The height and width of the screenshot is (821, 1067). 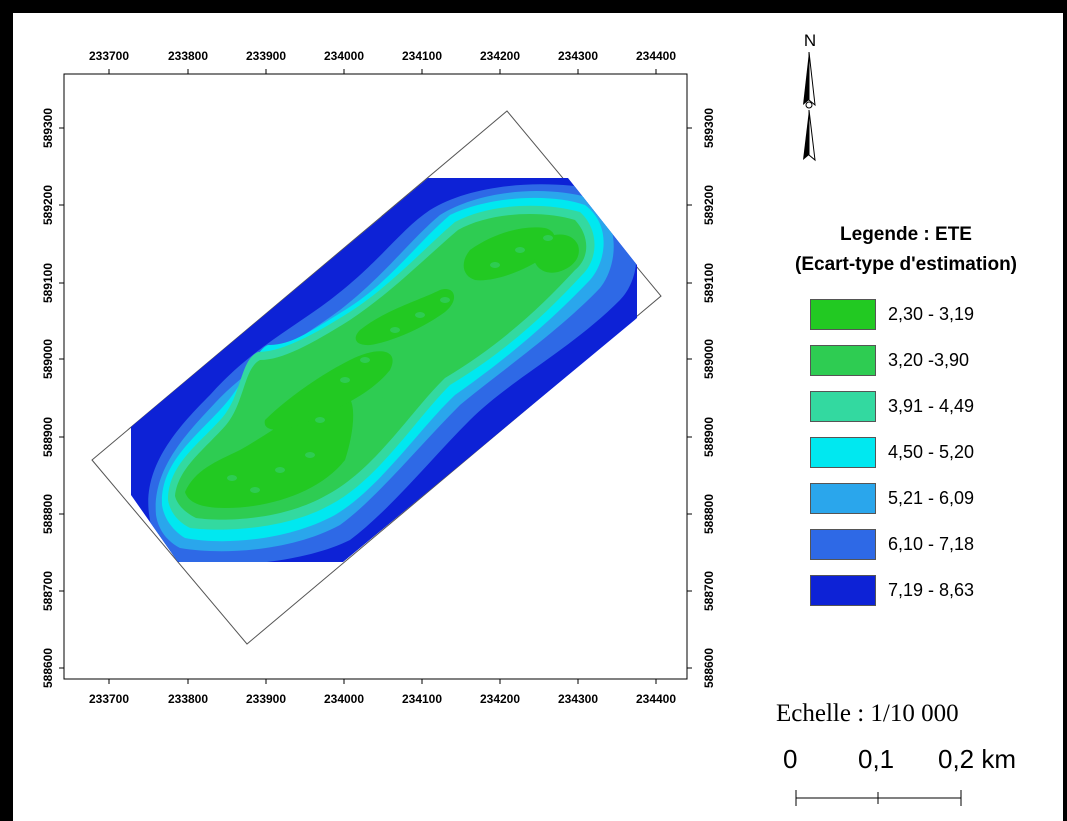 I want to click on scale-bar, so click(x=878, y=798).